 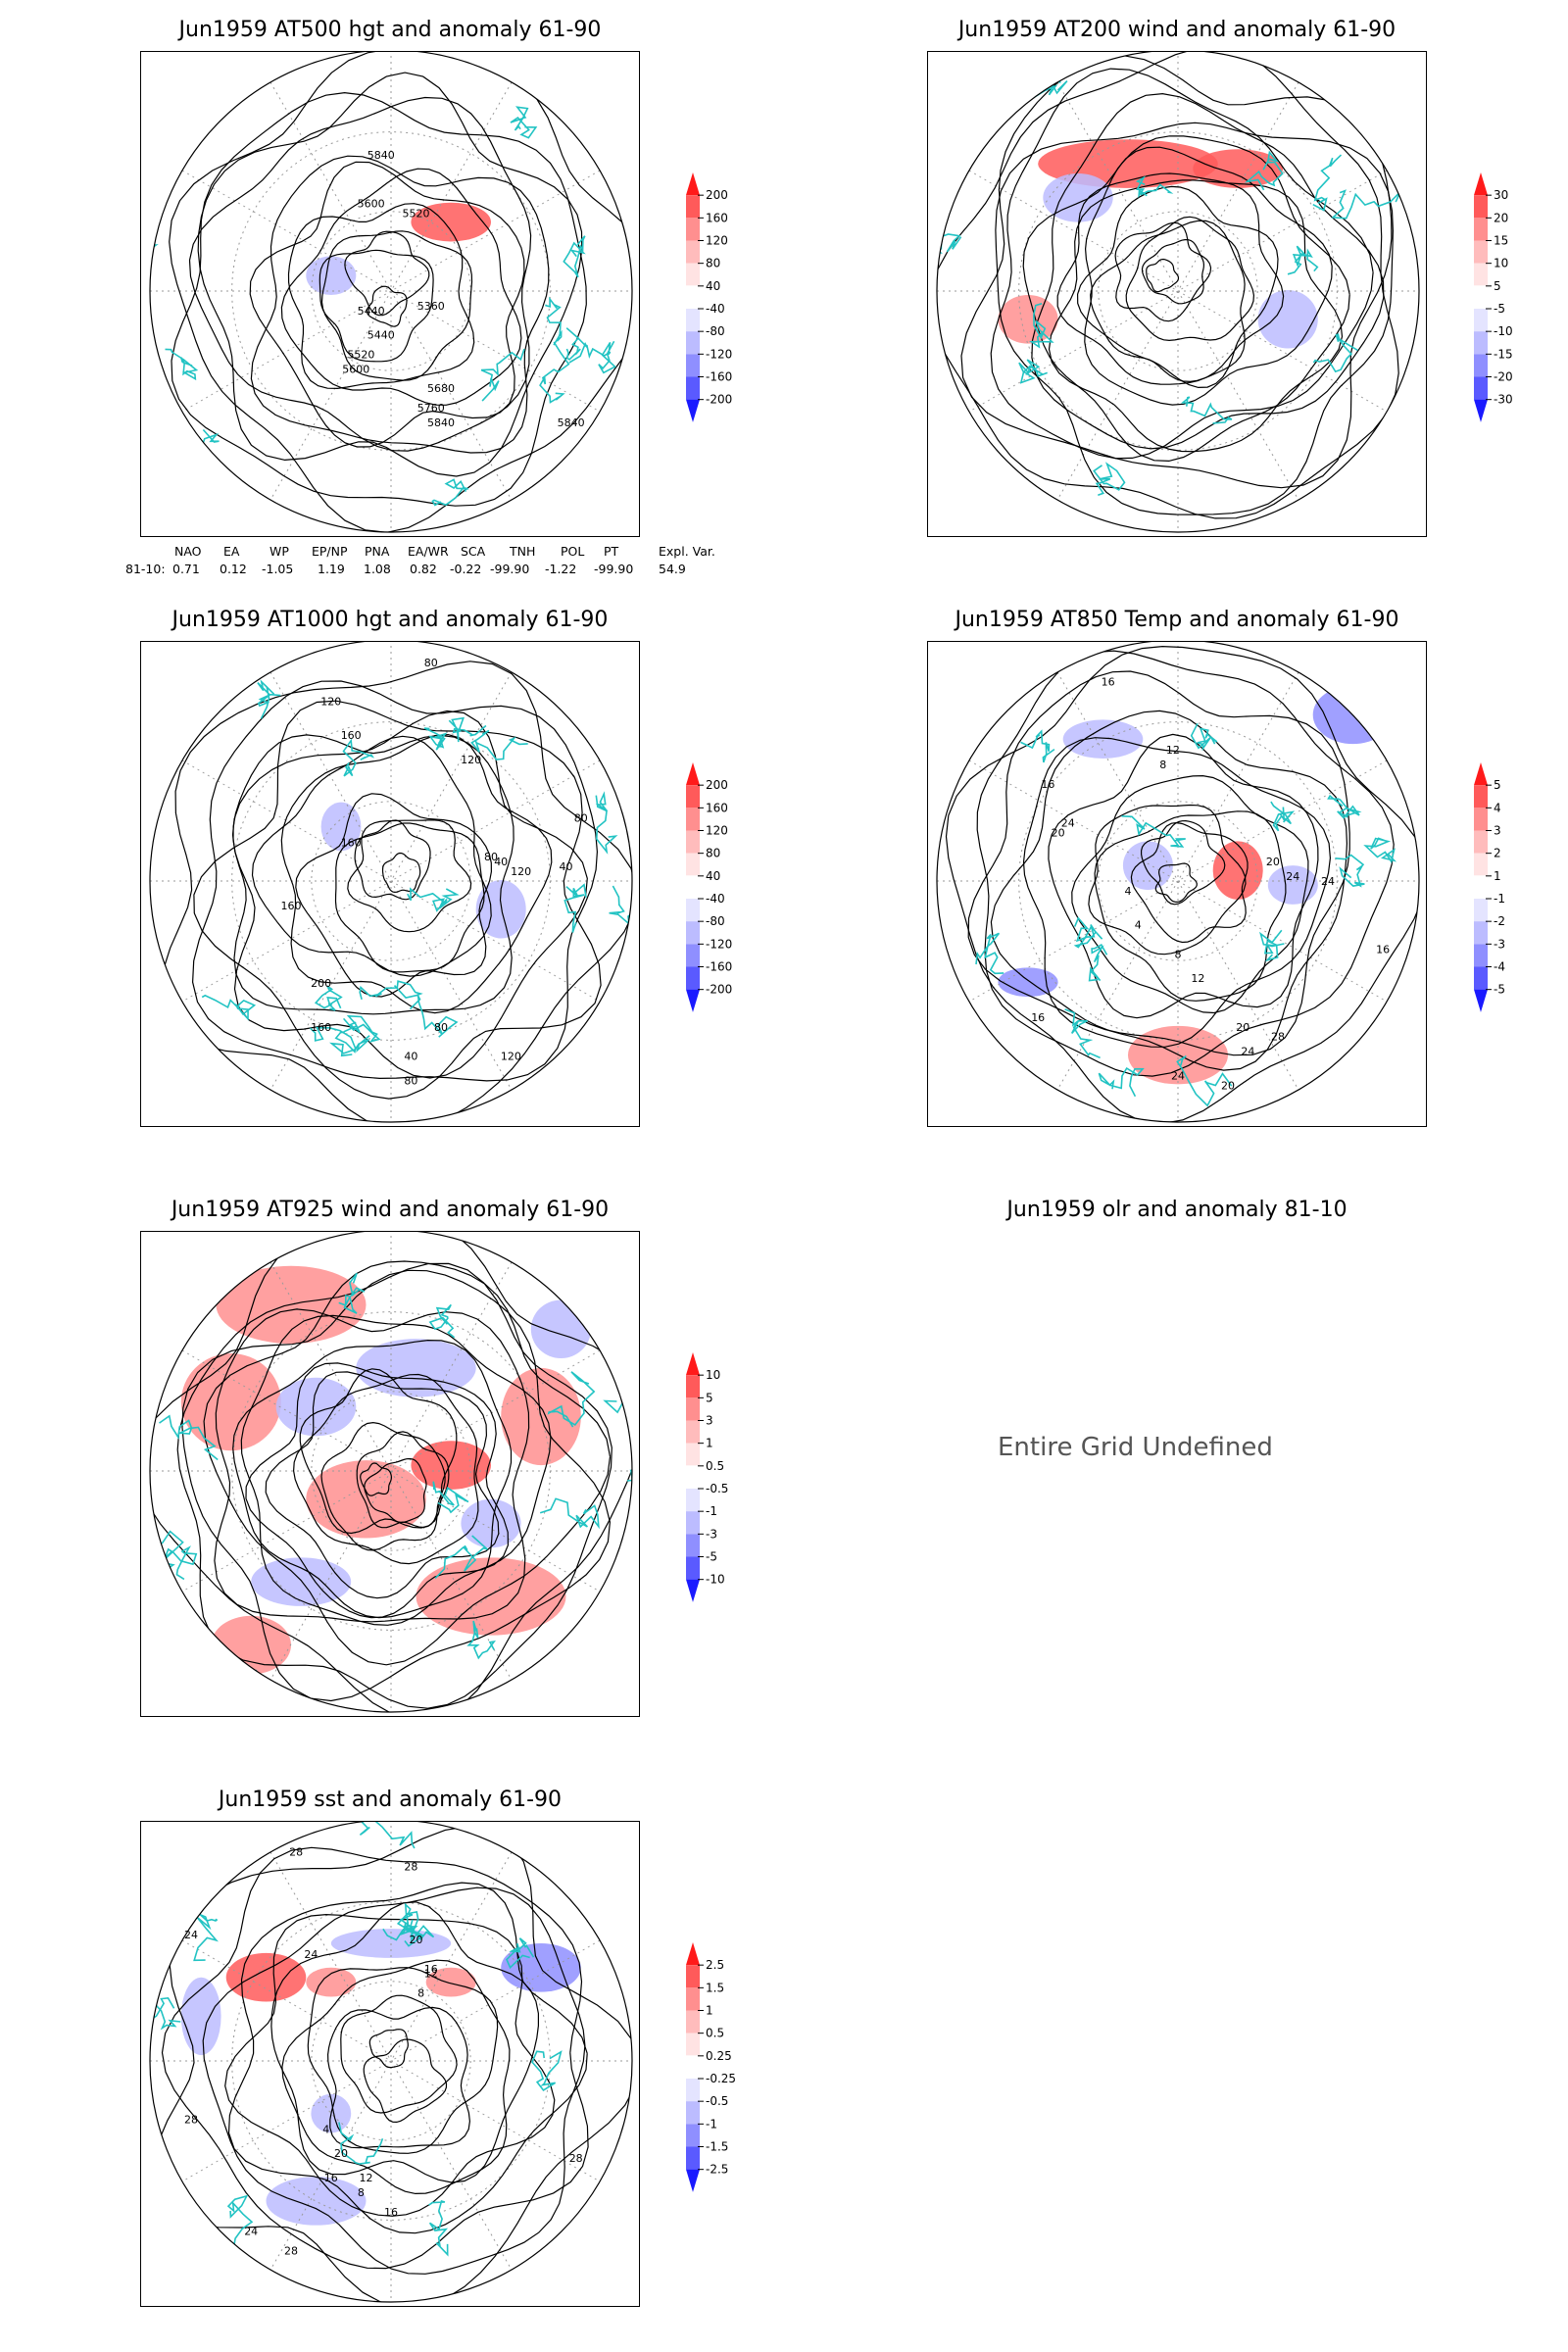 What do you see at coordinates (693, 1590) in the screenshot?
I see `colorbar-arrow-bottom` at bounding box center [693, 1590].